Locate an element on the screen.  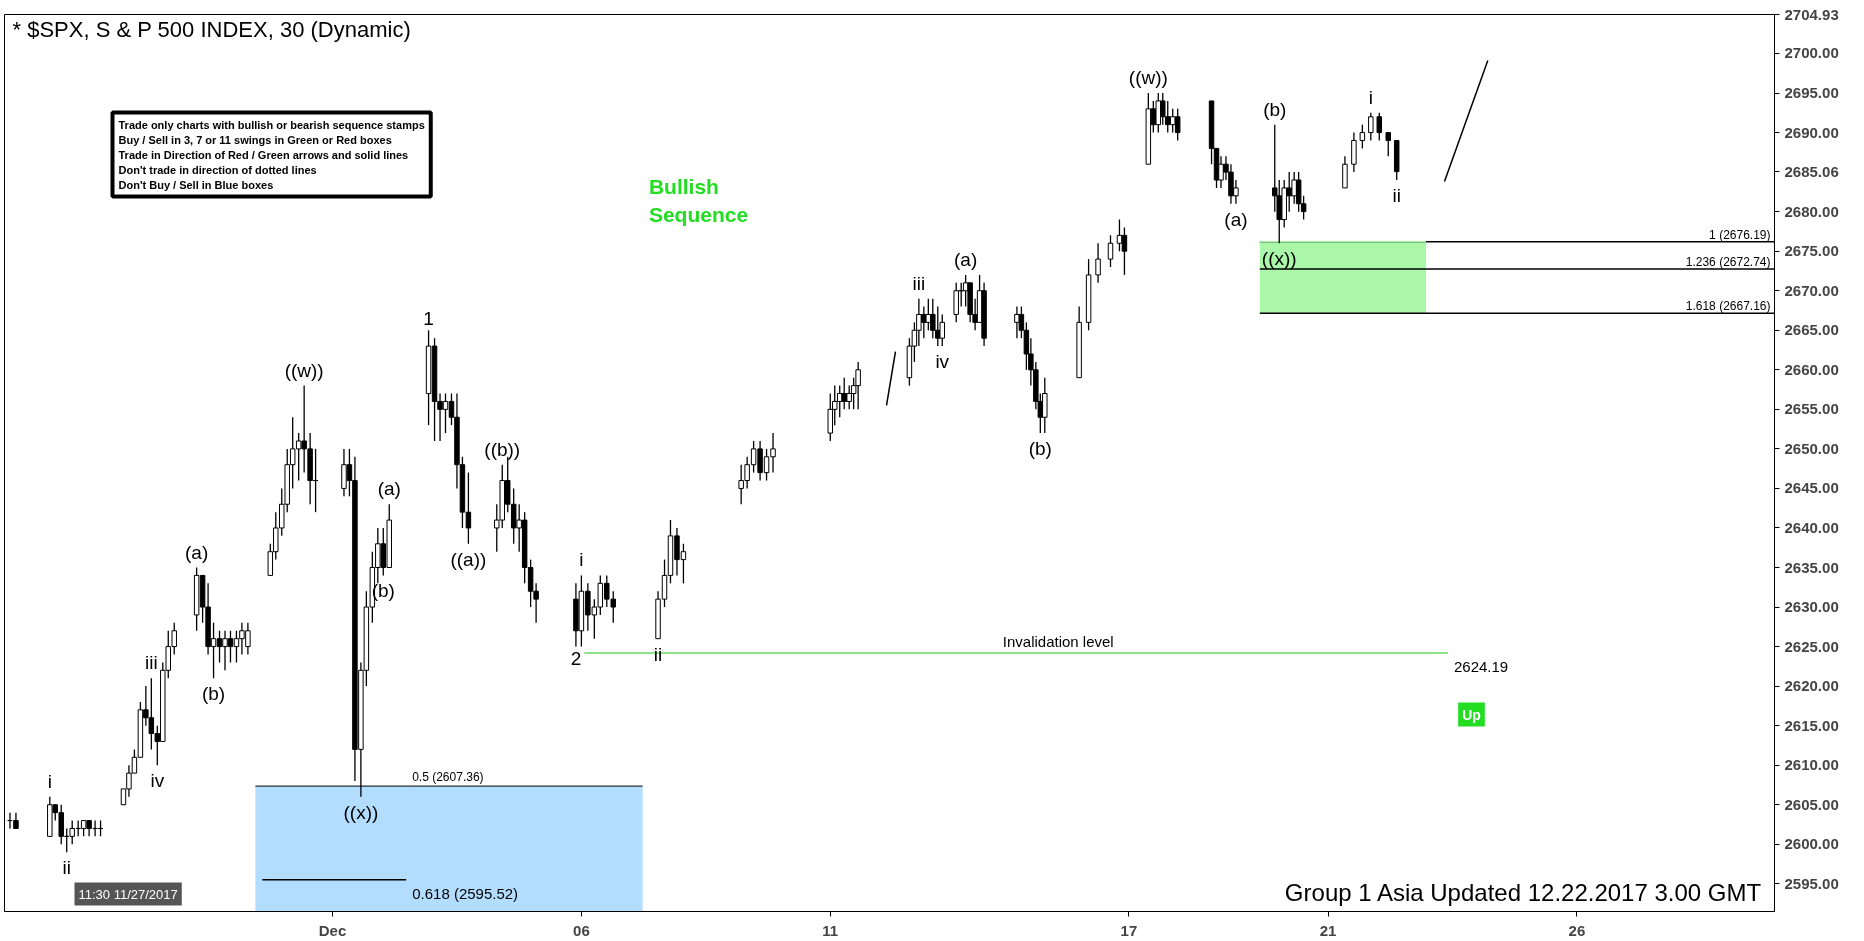
x-tick-label: 17 is located at coordinates (1129, 930).